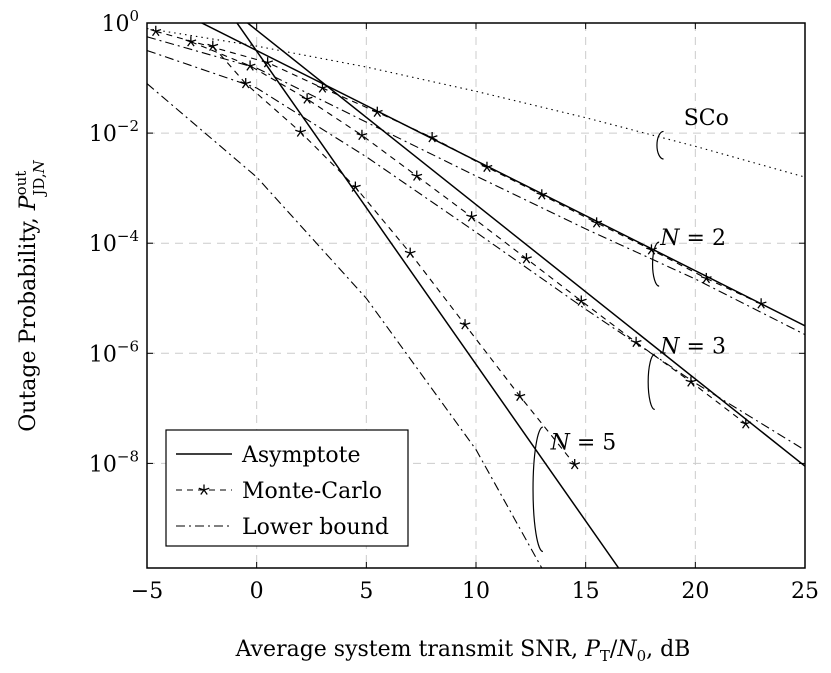 The height and width of the screenshot is (673, 831). Describe the element at coordinates (695, 591) in the screenshot. I see `x-tick-label: 20` at that location.